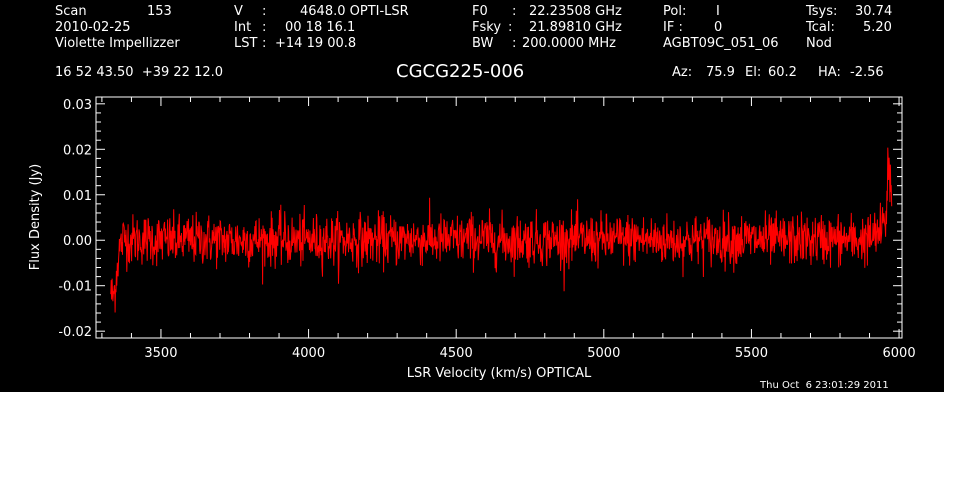  What do you see at coordinates (720, 72) in the screenshot?
I see `azimuth-value: 75.9` at bounding box center [720, 72].